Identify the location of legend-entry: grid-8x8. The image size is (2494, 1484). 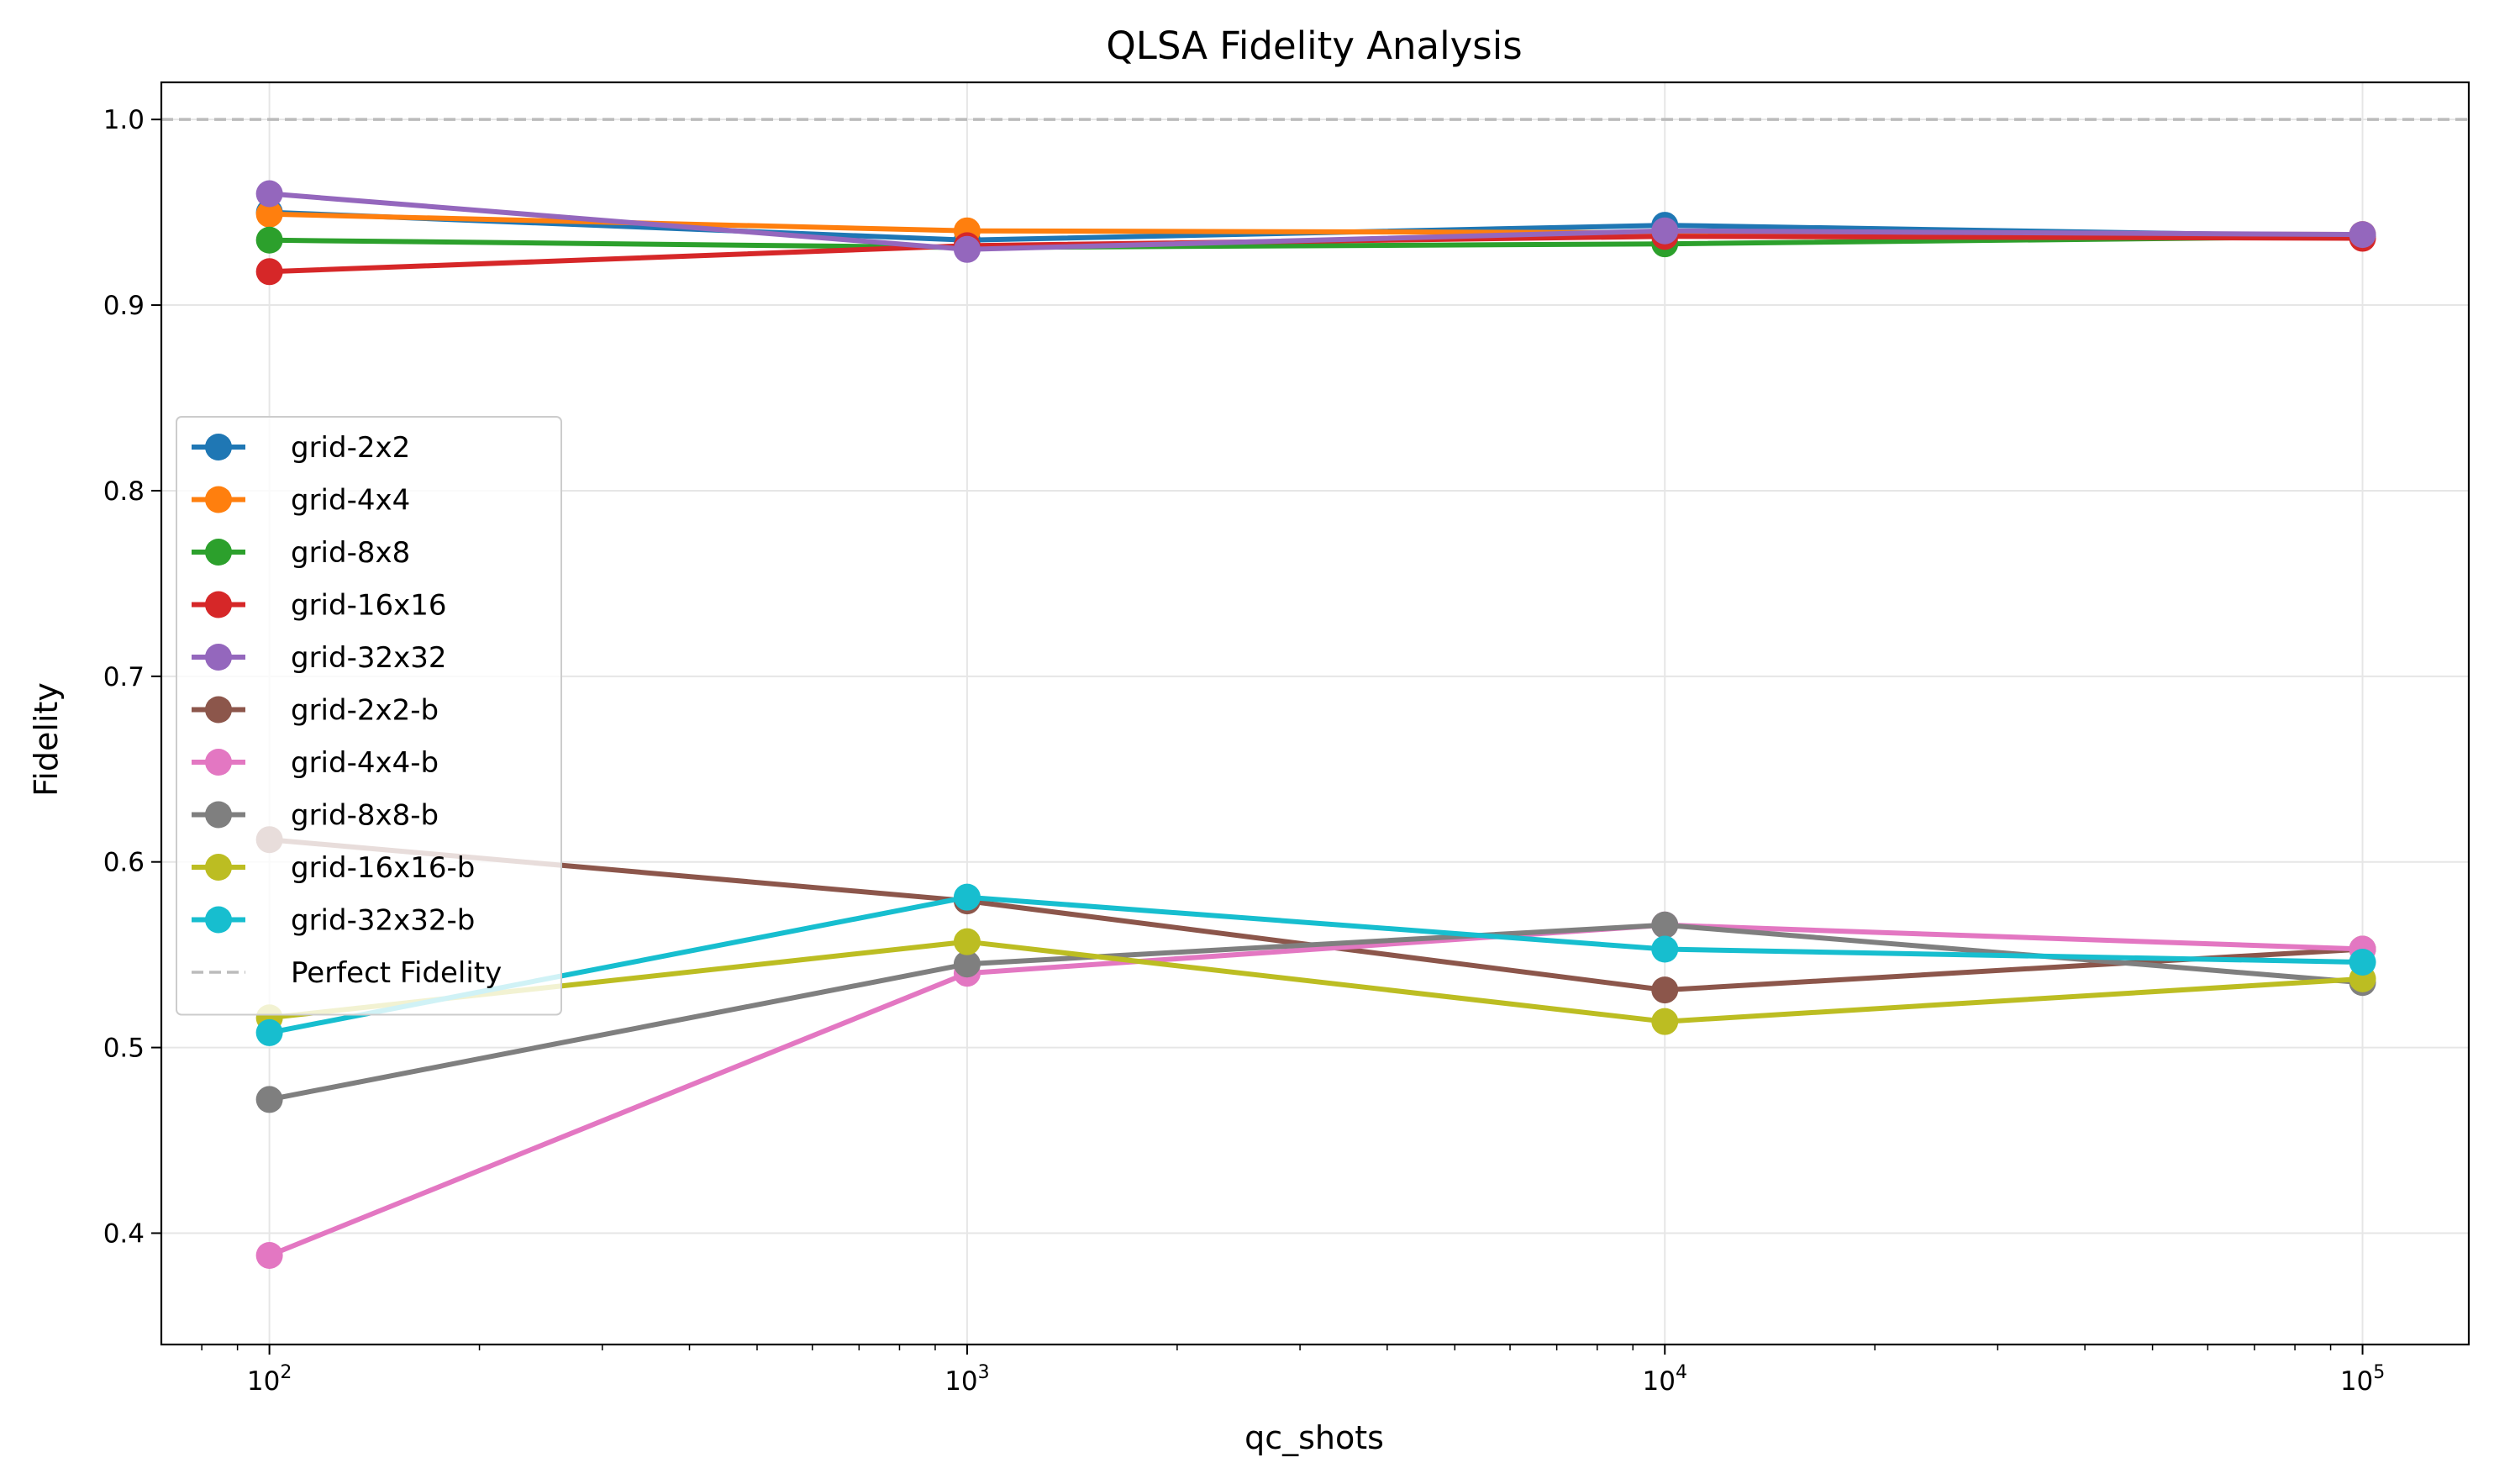
(301, 553).